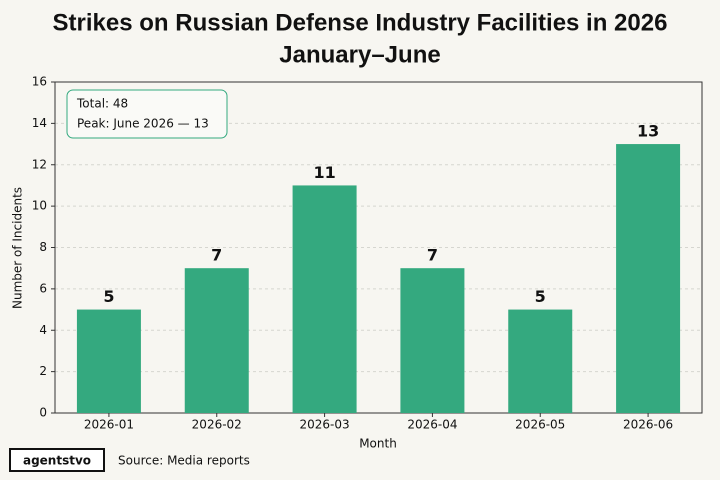  What do you see at coordinates (143, 124) in the screenshot?
I see `annotation: Peak: June 2026 — 13` at bounding box center [143, 124].